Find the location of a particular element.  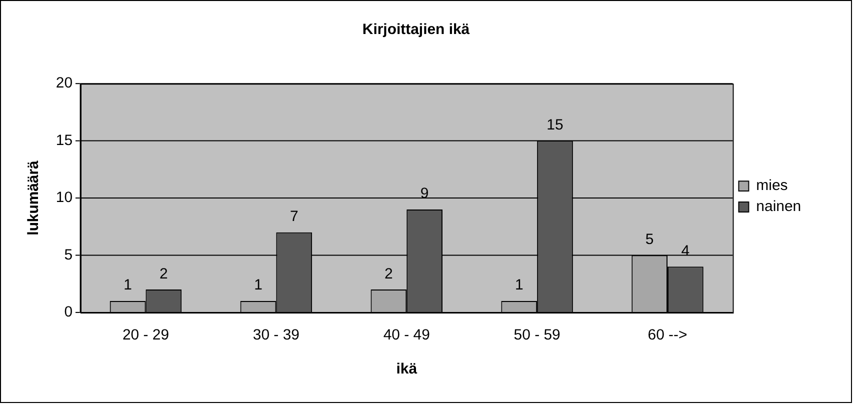

data-label: 5 is located at coordinates (649, 239).